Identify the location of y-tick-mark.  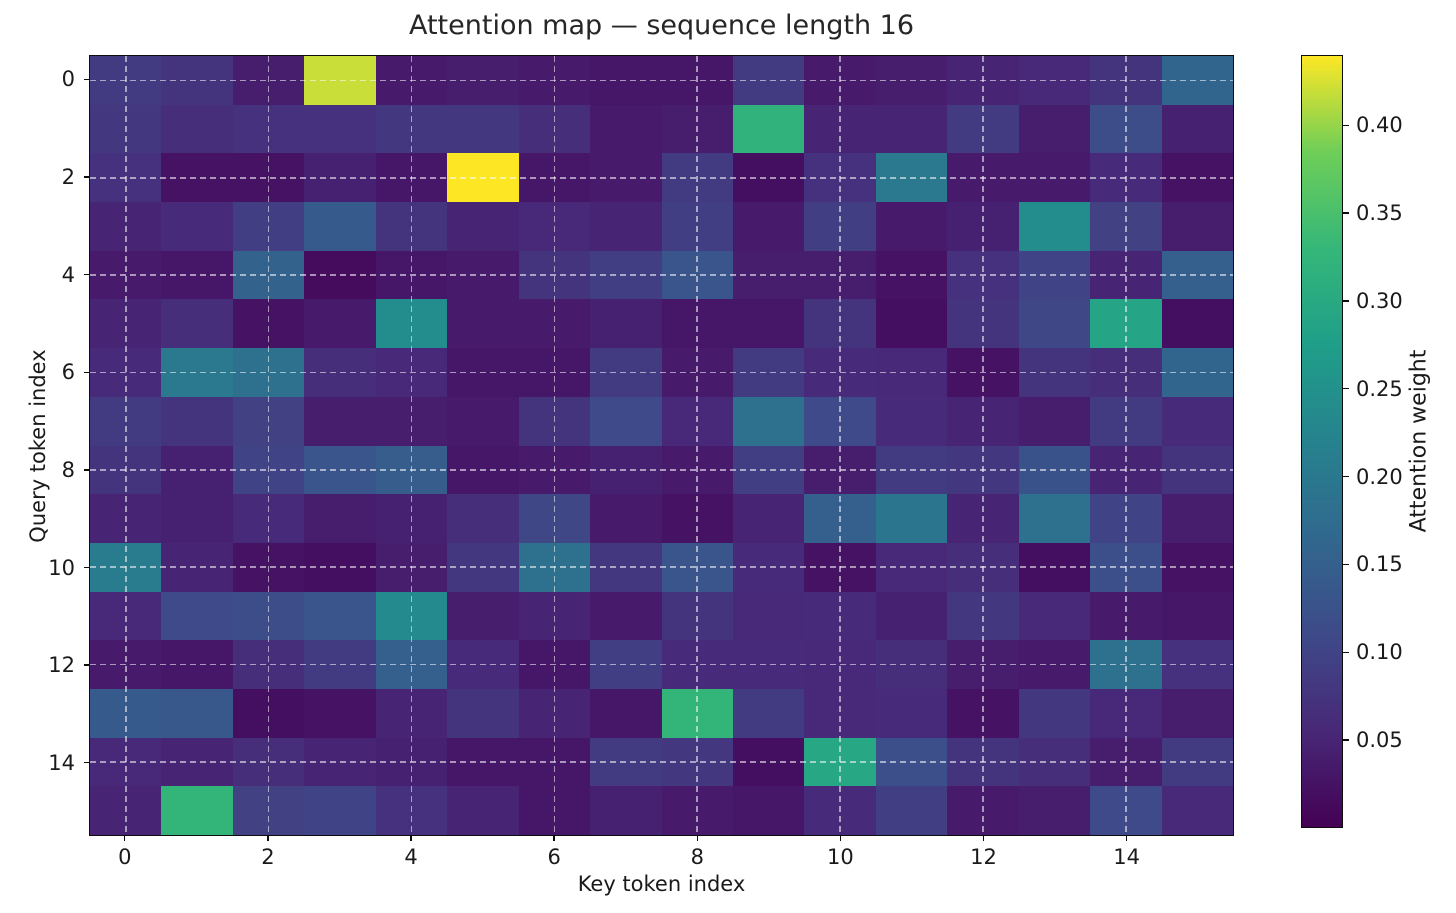
(86, 763).